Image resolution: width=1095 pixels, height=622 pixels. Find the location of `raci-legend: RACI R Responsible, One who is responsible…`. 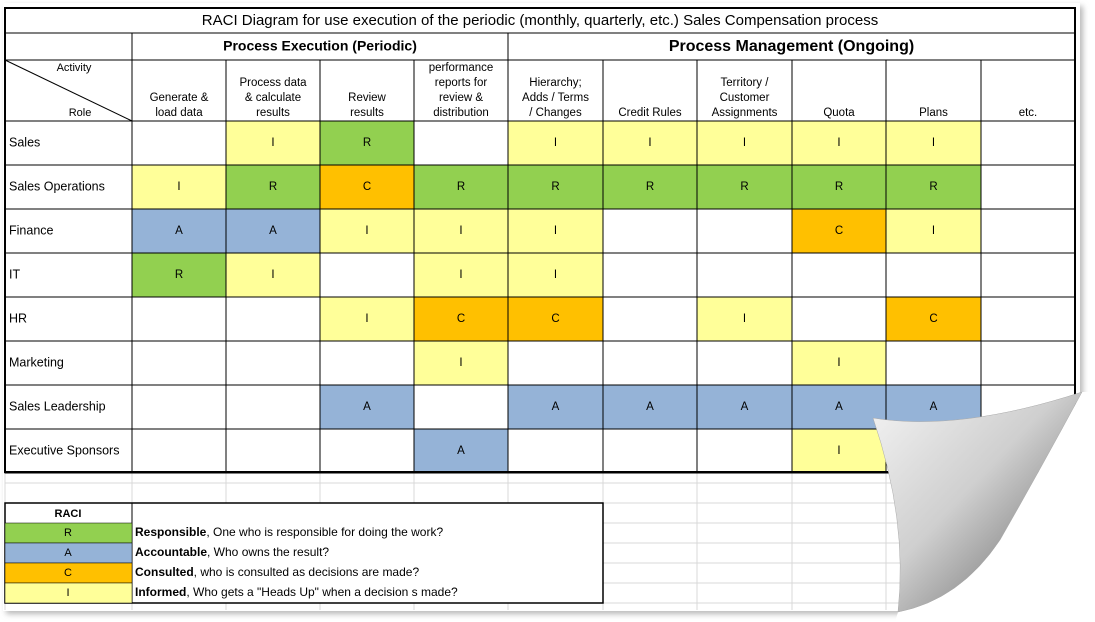

raci-legend: RACI R Responsible, One who is responsible… is located at coordinates (304, 553).